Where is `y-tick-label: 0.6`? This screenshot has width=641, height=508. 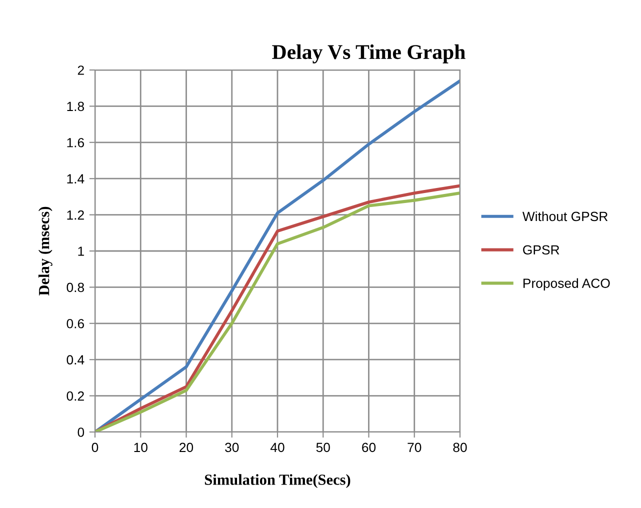
y-tick-label: 0.6 is located at coordinates (75, 323).